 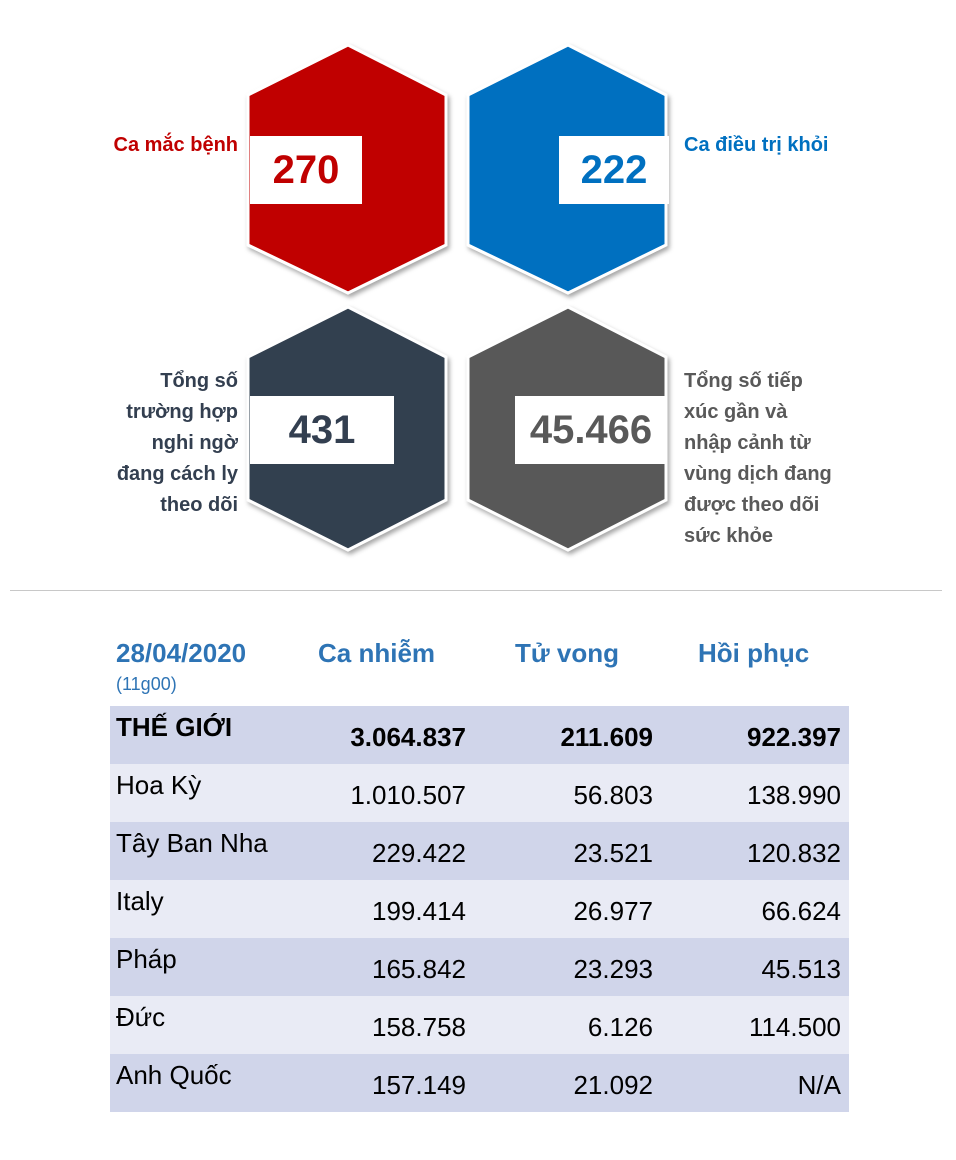 What do you see at coordinates (479, 967) in the screenshot?
I see `table-row: Pháp 165.842 23.293 45.513` at bounding box center [479, 967].